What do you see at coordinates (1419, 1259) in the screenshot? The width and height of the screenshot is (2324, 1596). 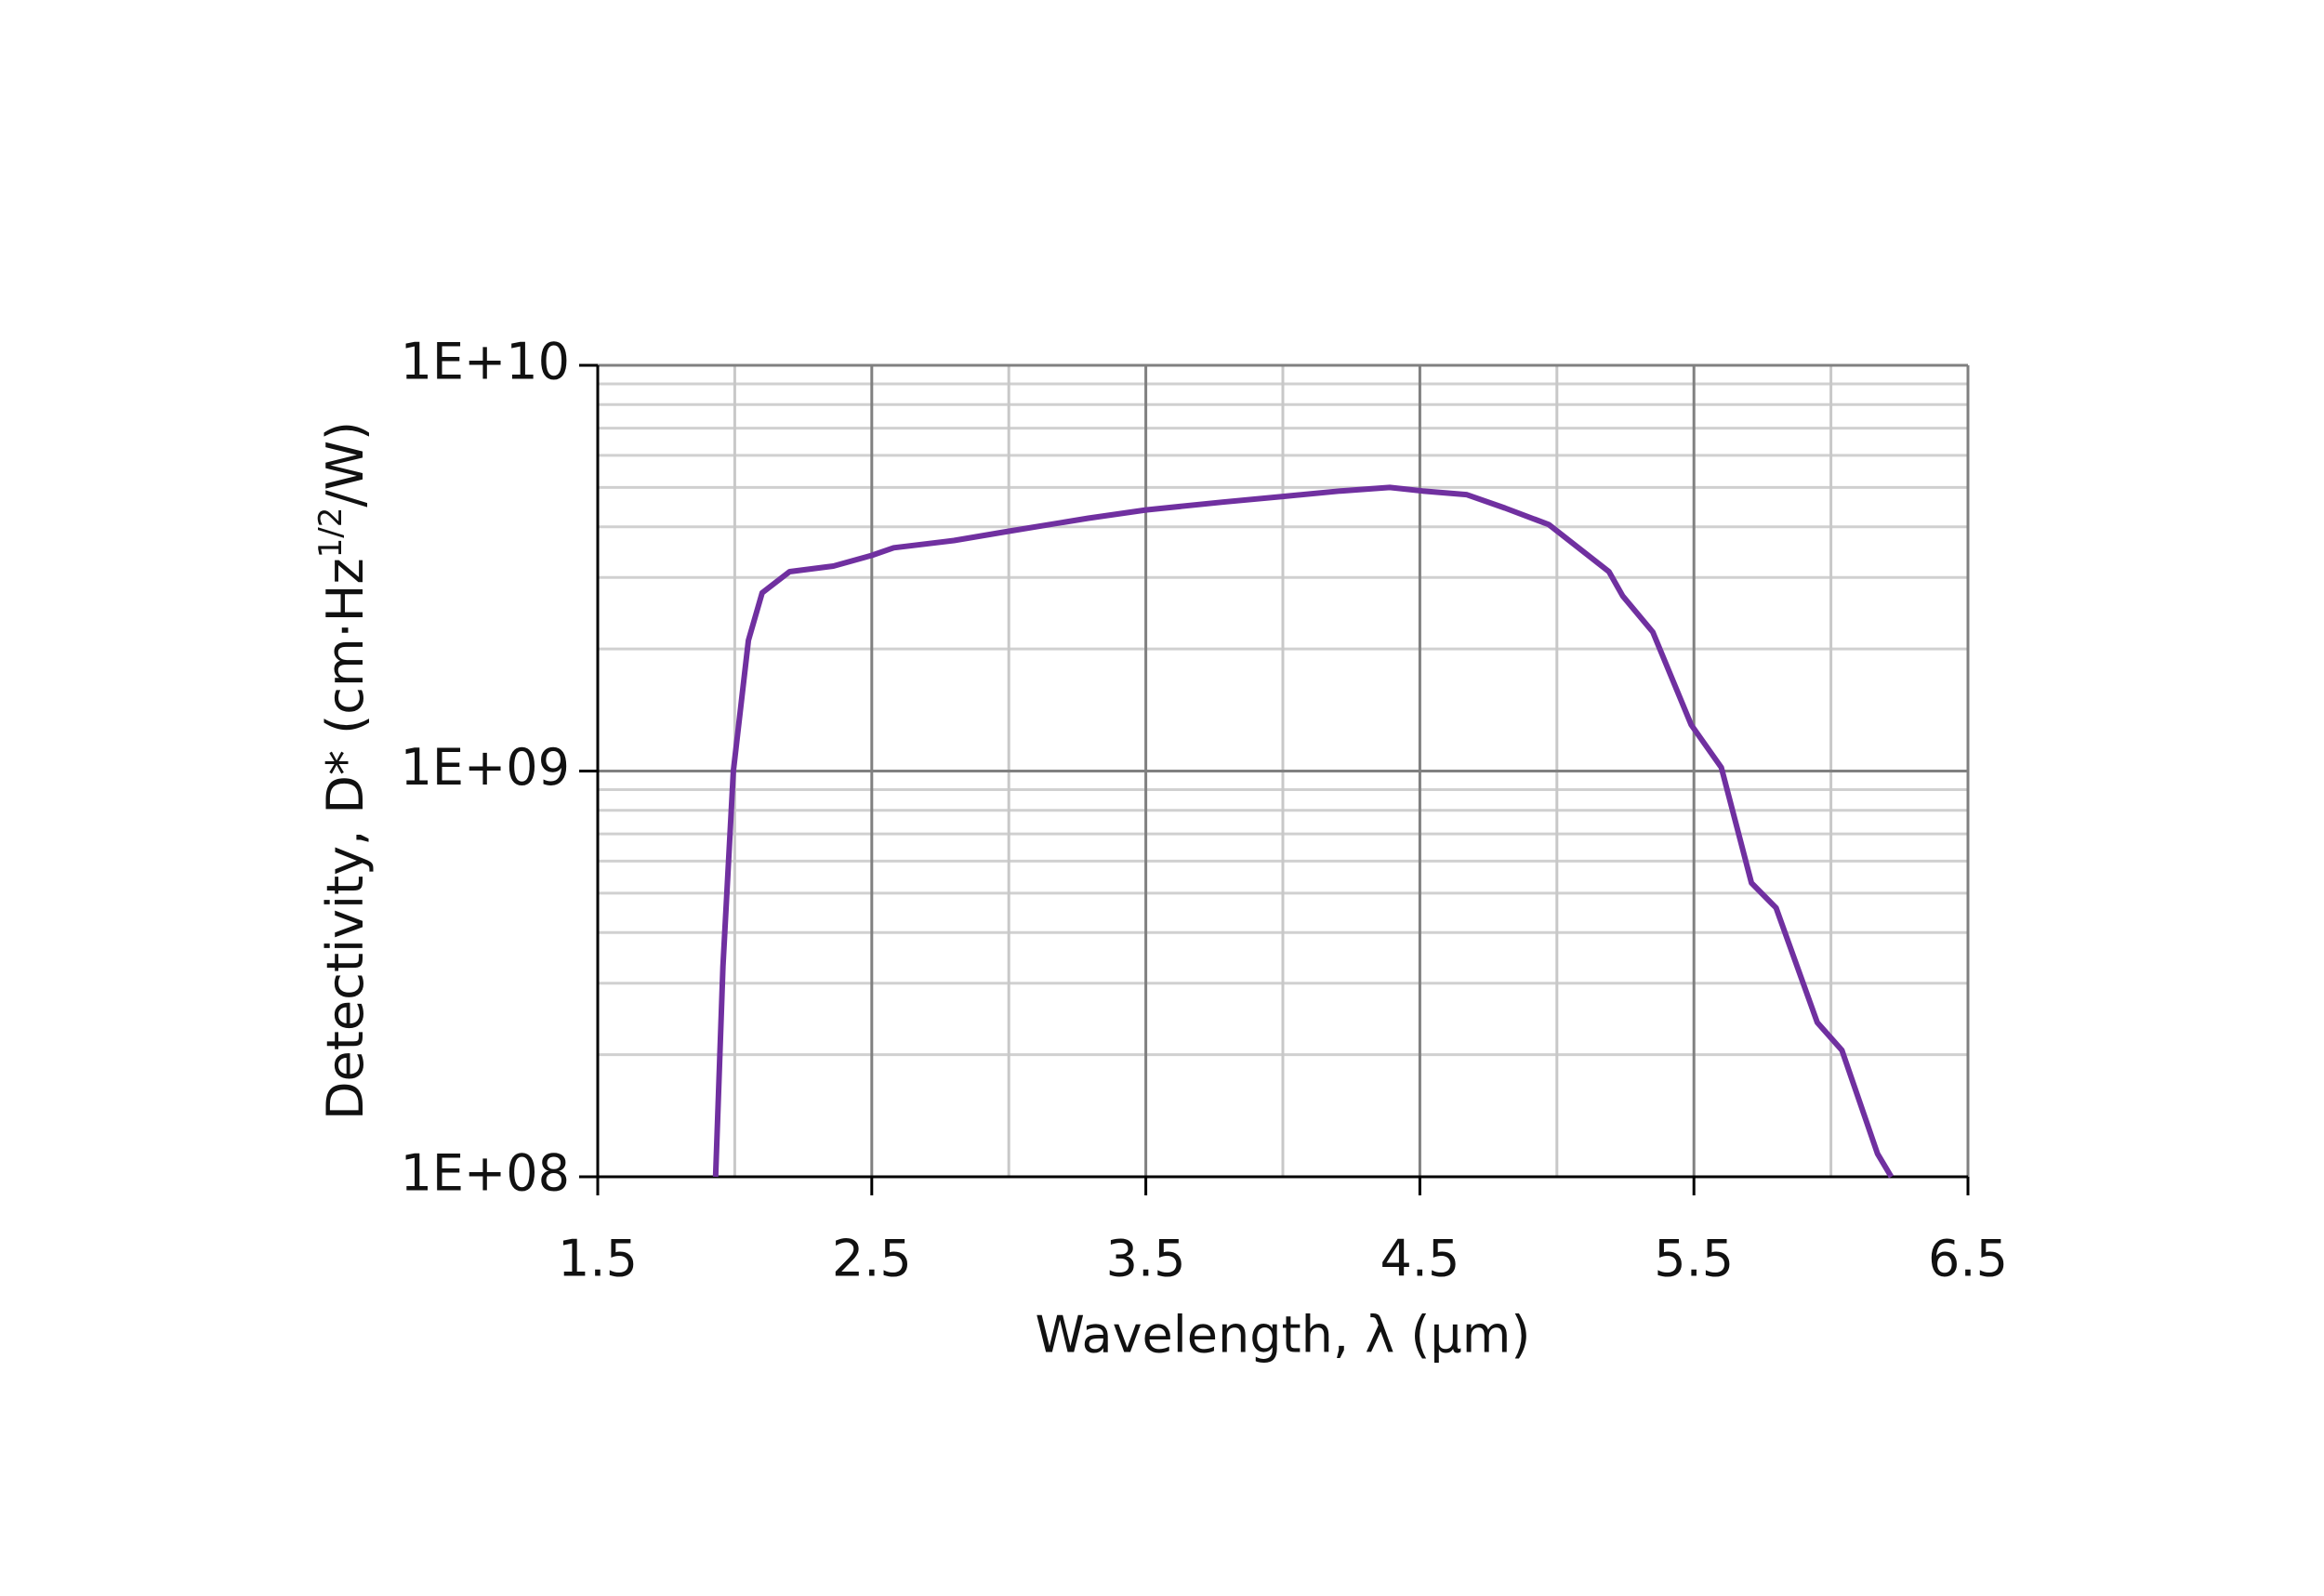 I see `x-tick-label: 4.5` at bounding box center [1419, 1259].